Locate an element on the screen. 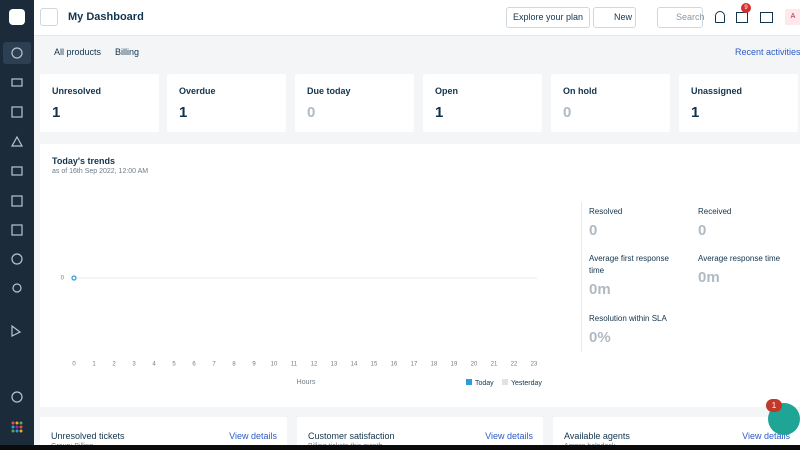  stats-divider is located at coordinates (581, 277).